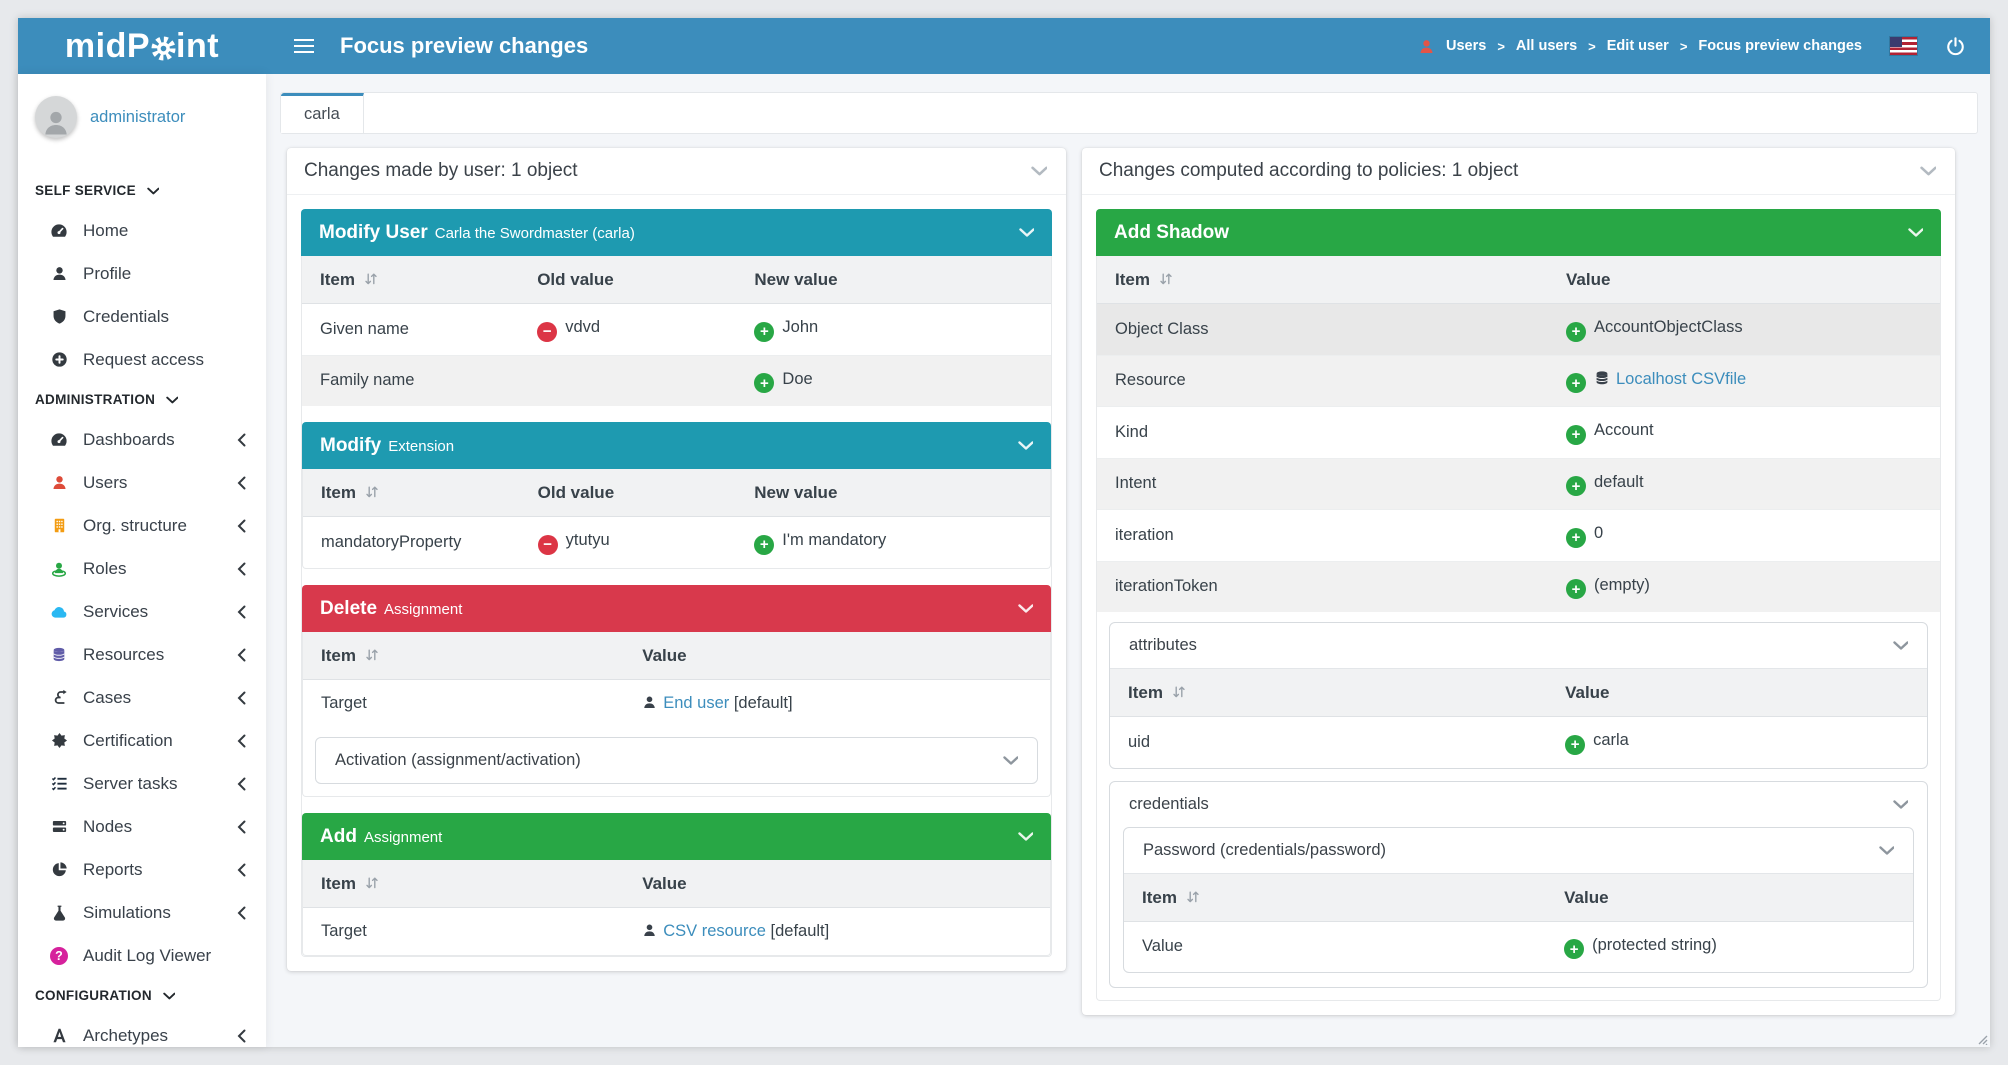 This screenshot has height=1065, width=2008. Describe the element at coordinates (1903, 46) in the screenshot. I see `language-flag-icon` at that location.